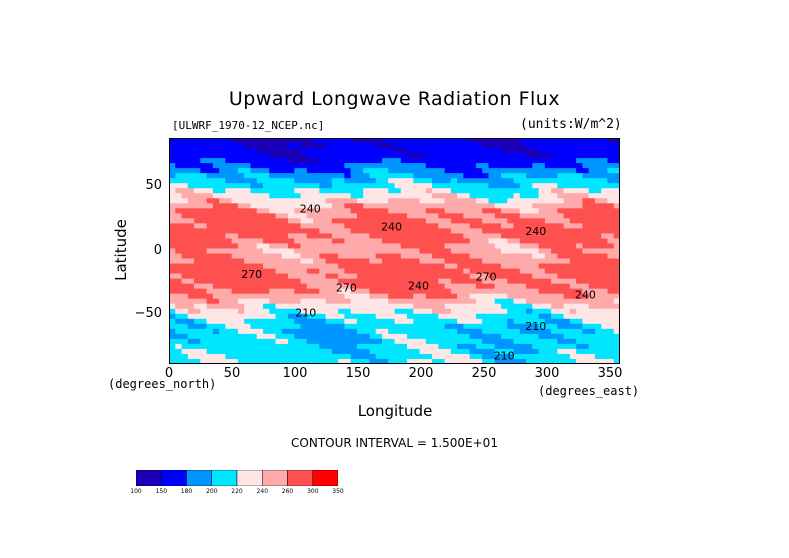 This screenshot has width=789, height=558. What do you see at coordinates (169, 373) in the screenshot?
I see `x-tick-label: 0` at bounding box center [169, 373].